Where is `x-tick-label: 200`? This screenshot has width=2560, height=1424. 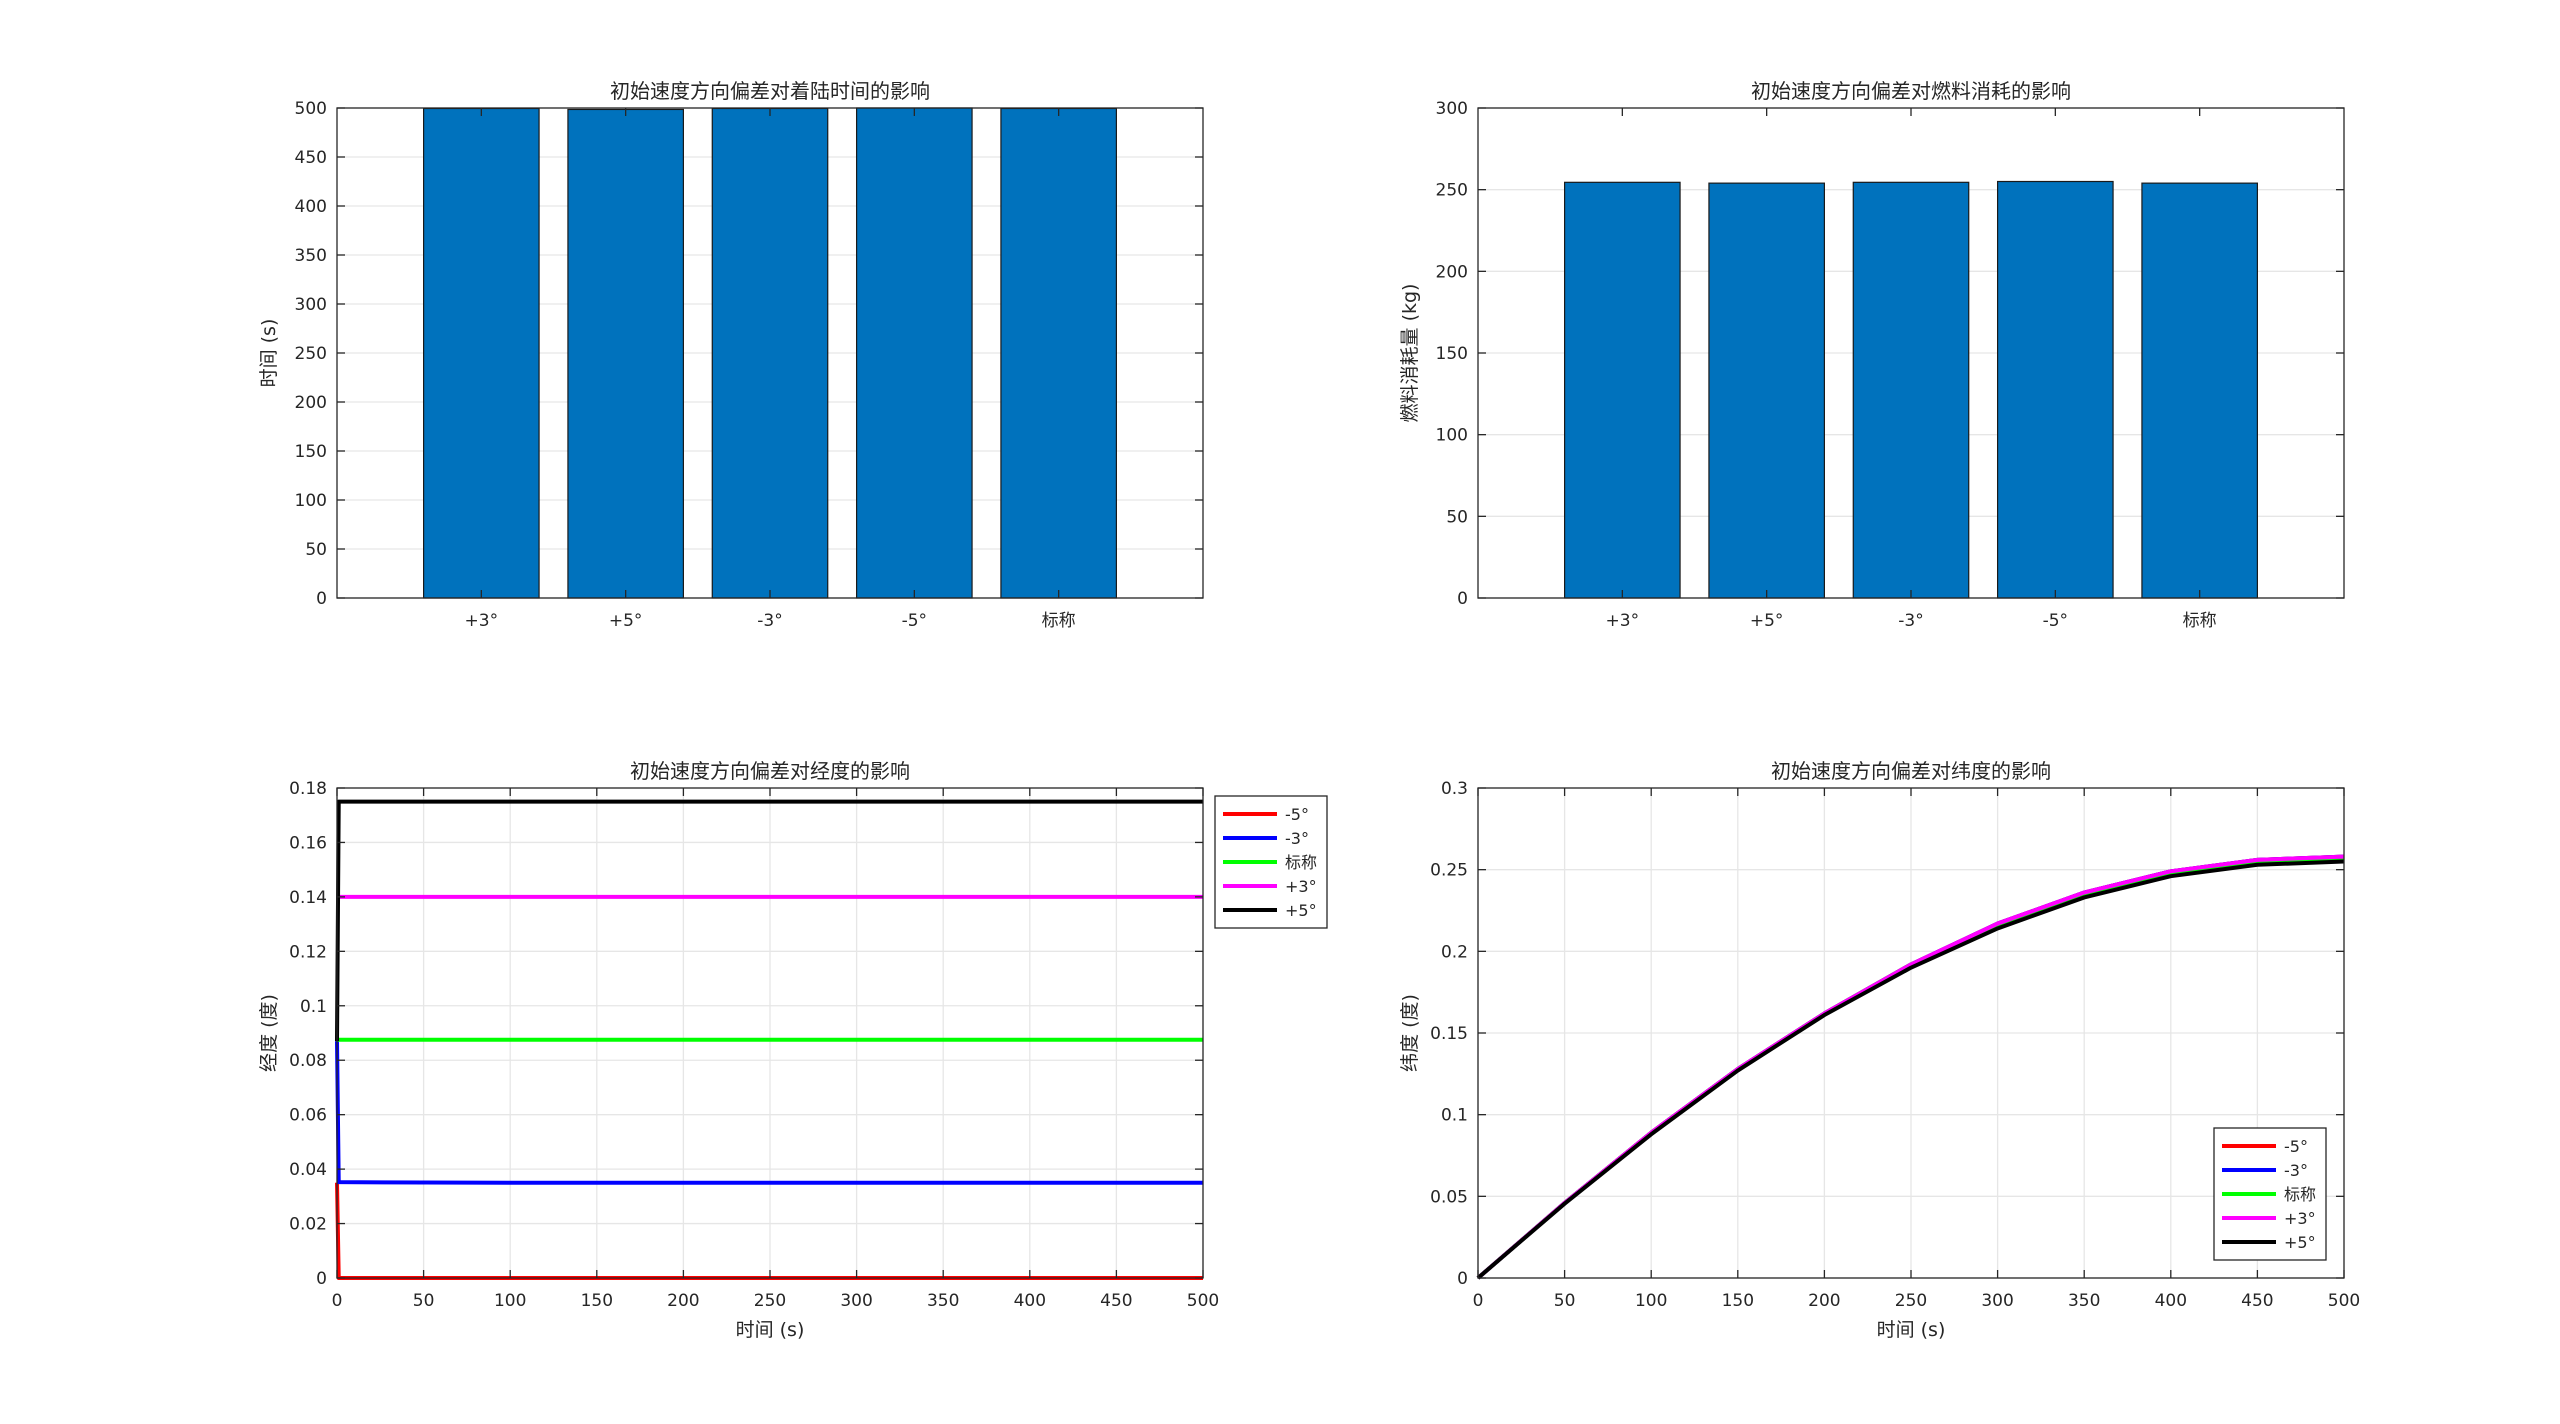 x-tick-label: 200 is located at coordinates (683, 1301).